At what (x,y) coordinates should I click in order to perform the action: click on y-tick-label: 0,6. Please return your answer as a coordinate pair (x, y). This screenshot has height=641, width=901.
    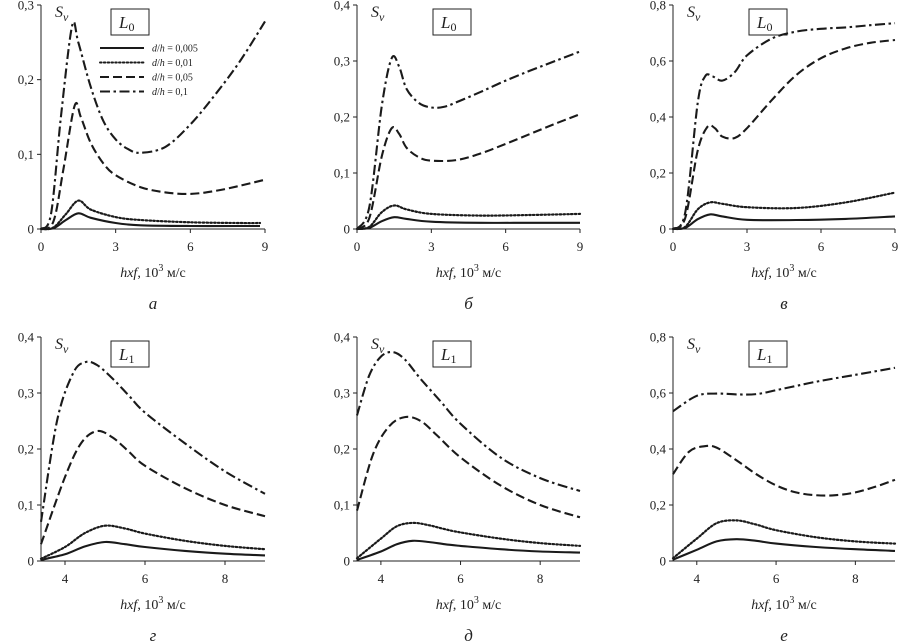
    Looking at the image, I should click on (658, 393).